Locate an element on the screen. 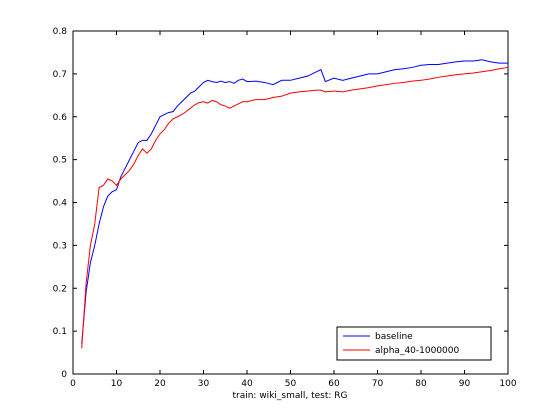 This screenshot has height=420, width=560. y-tick-label: 0.4 is located at coordinates (60, 204).